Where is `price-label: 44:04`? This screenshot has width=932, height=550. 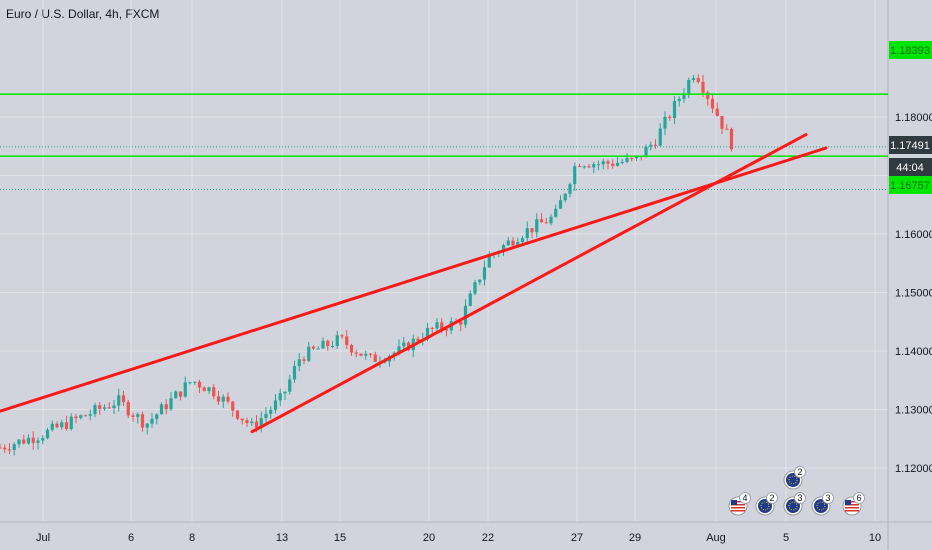
price-label: 44:04 is located at coordinates (910, 168).